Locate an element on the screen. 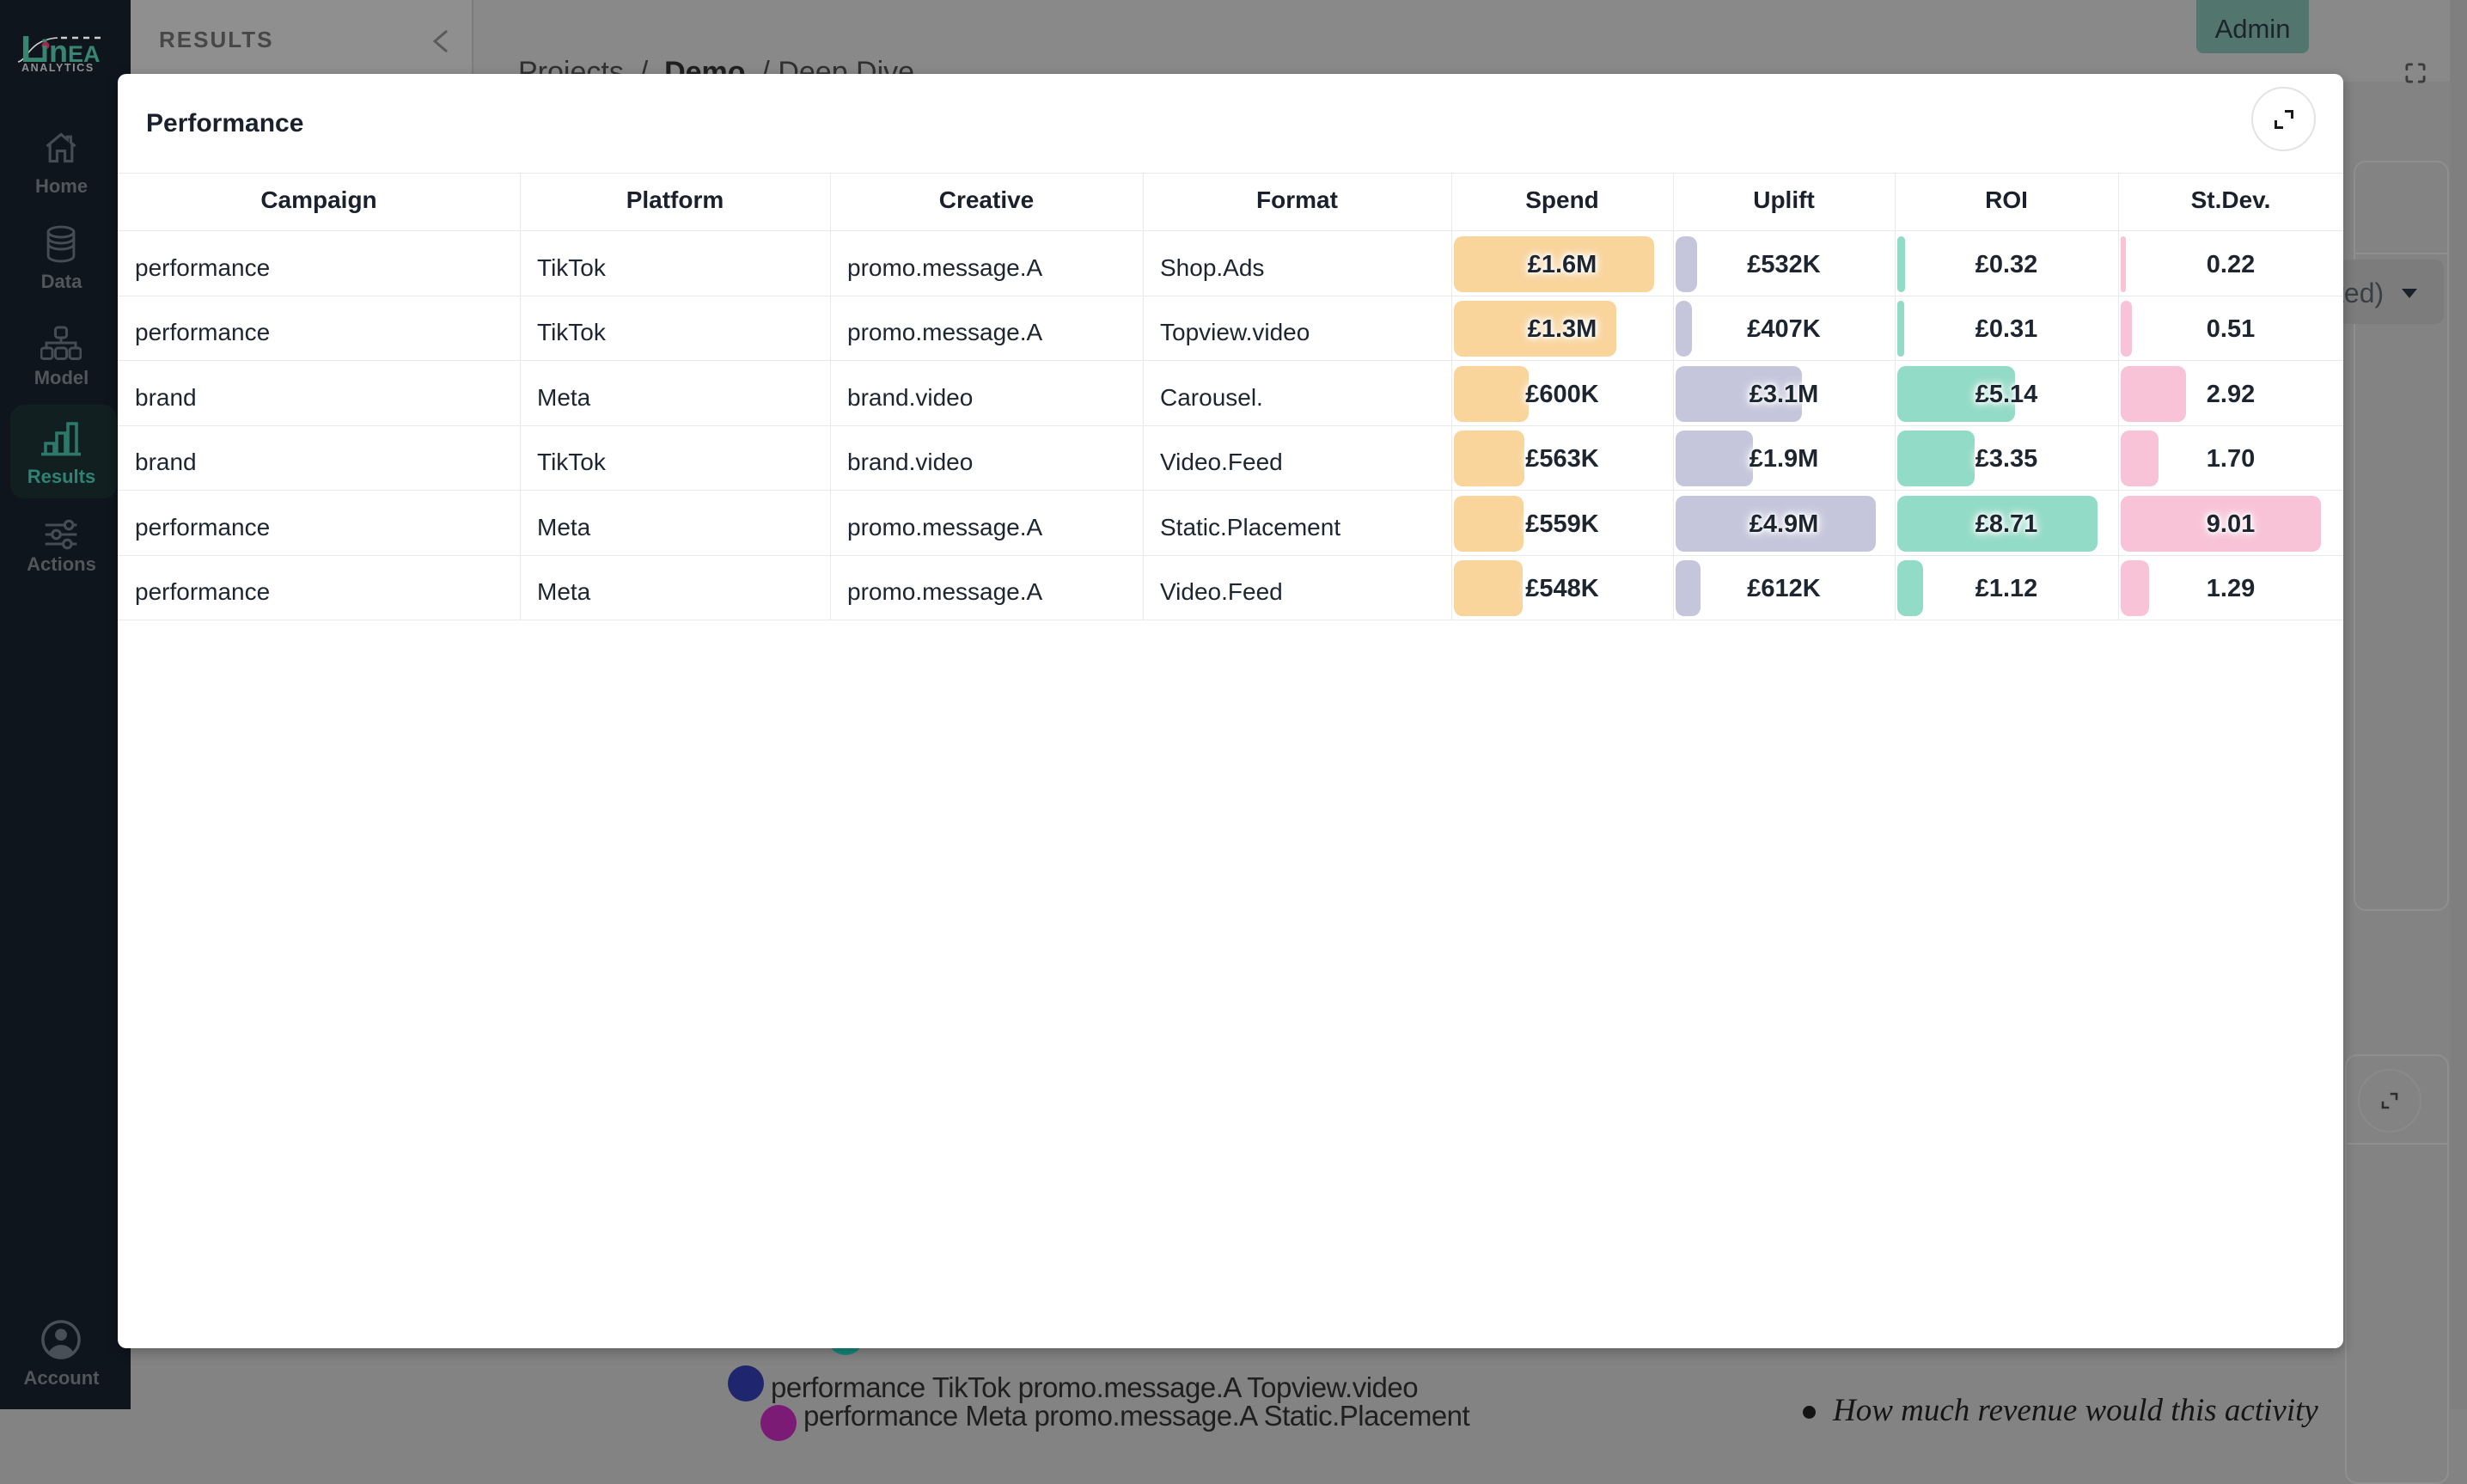 This screenshot has width=2467, height=1484. svg-text: ANALYTICS is located at coordinates (58, 68).